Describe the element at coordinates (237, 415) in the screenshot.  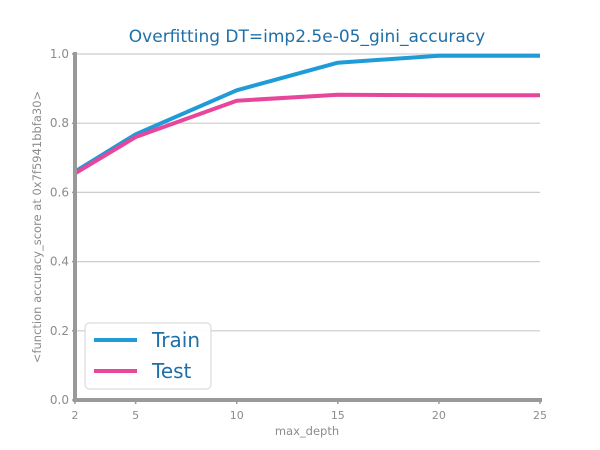
I see `x-tick-label: 10` at that location.